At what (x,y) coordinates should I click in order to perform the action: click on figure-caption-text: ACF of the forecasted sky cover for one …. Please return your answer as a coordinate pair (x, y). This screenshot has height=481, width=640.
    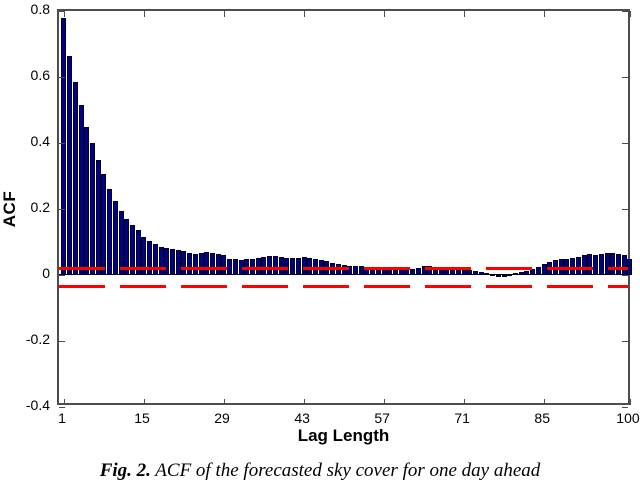
    Looking at the image, I should click on (345, 470).